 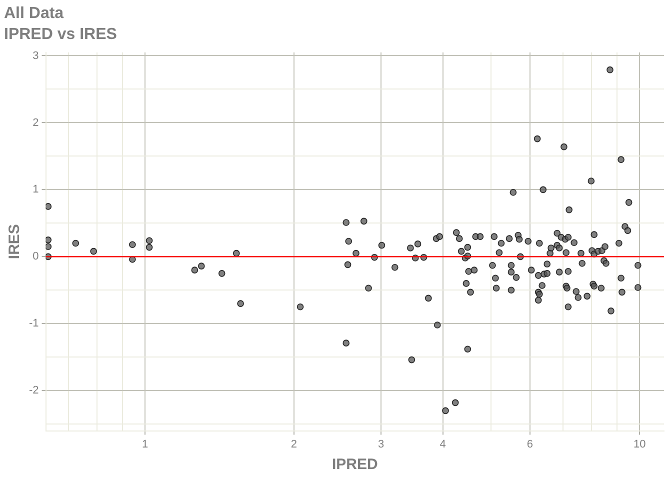 What do you see at coordinates (145, 444) in the screenshot?
I see `x-tick-label: 1` at bounding box center [145, 444].